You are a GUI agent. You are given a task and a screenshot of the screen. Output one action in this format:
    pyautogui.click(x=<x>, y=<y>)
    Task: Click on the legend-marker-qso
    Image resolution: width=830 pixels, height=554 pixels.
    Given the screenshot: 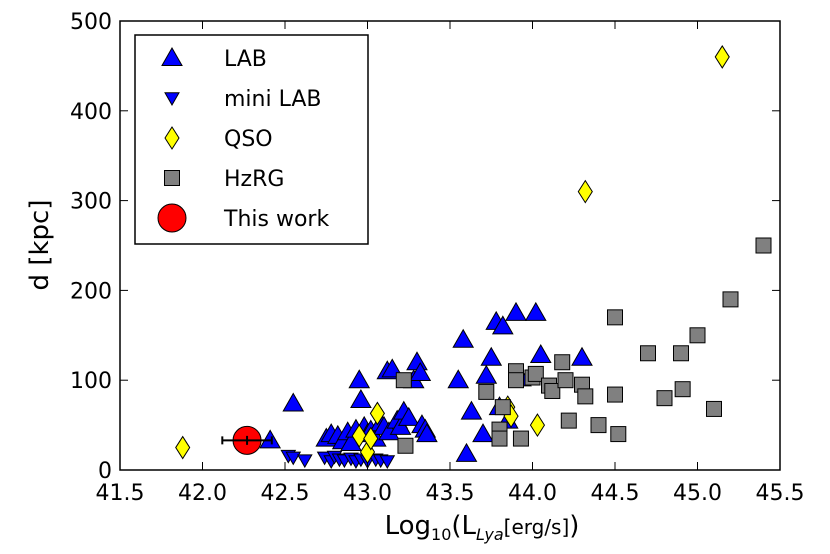 What is the action you would take?
    pyautogui.click(x=172, y=138)
    